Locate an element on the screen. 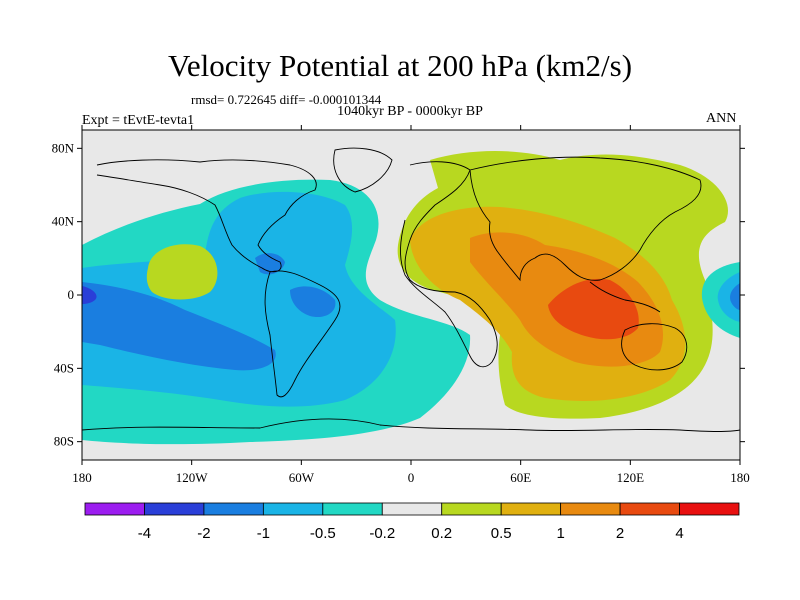 The image size is (800, 600). south-america-coast is located at coordinates (302, 334).